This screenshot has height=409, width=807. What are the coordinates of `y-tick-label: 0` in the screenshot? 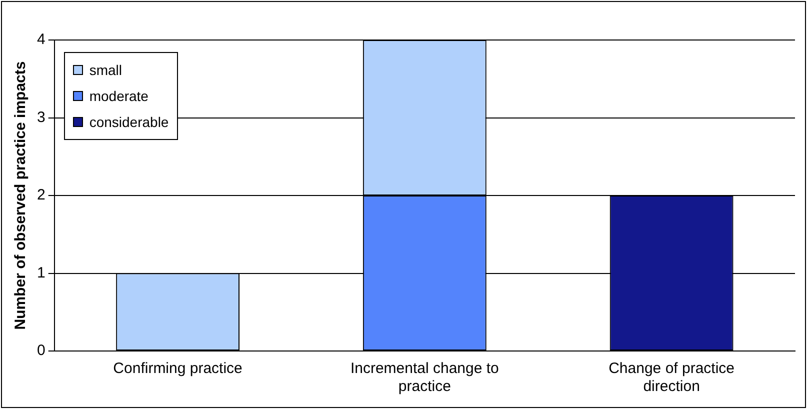 It's located at (41, 351).